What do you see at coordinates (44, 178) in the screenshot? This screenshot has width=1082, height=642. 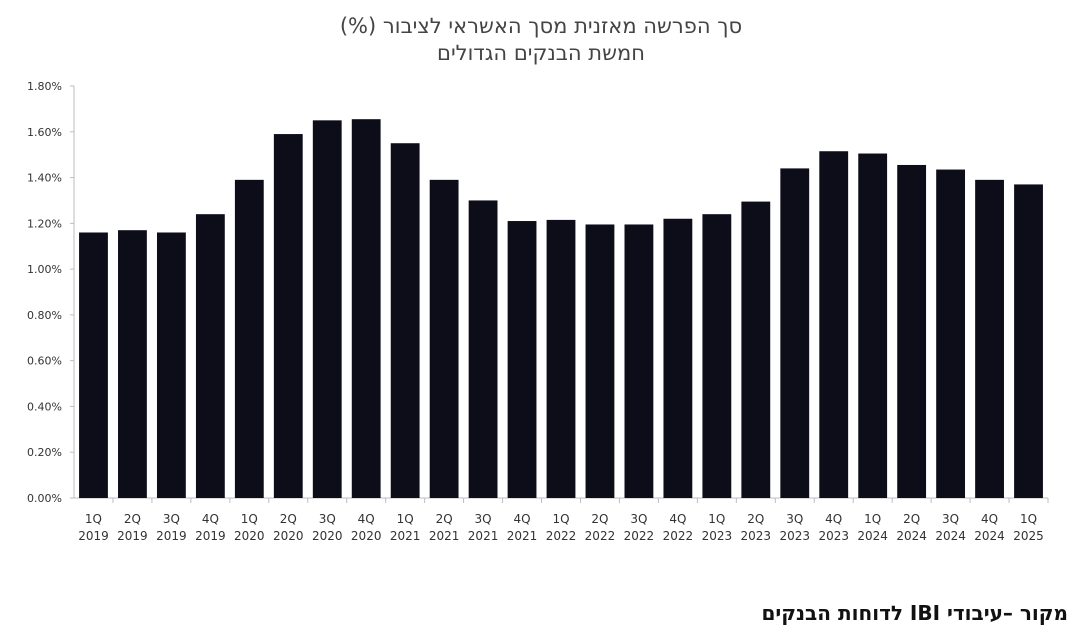 I see `y-tick-label: 1.40%` at bounding box center [44, 178].